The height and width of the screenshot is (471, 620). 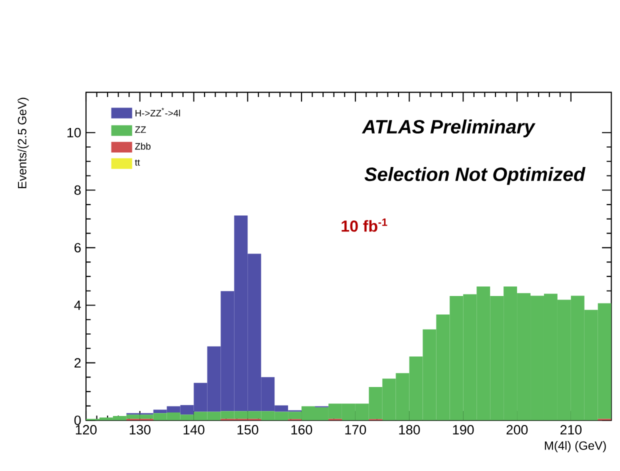 I want to click on x-axis-title: M(4l) (GeV), so click(x=575, y=446).